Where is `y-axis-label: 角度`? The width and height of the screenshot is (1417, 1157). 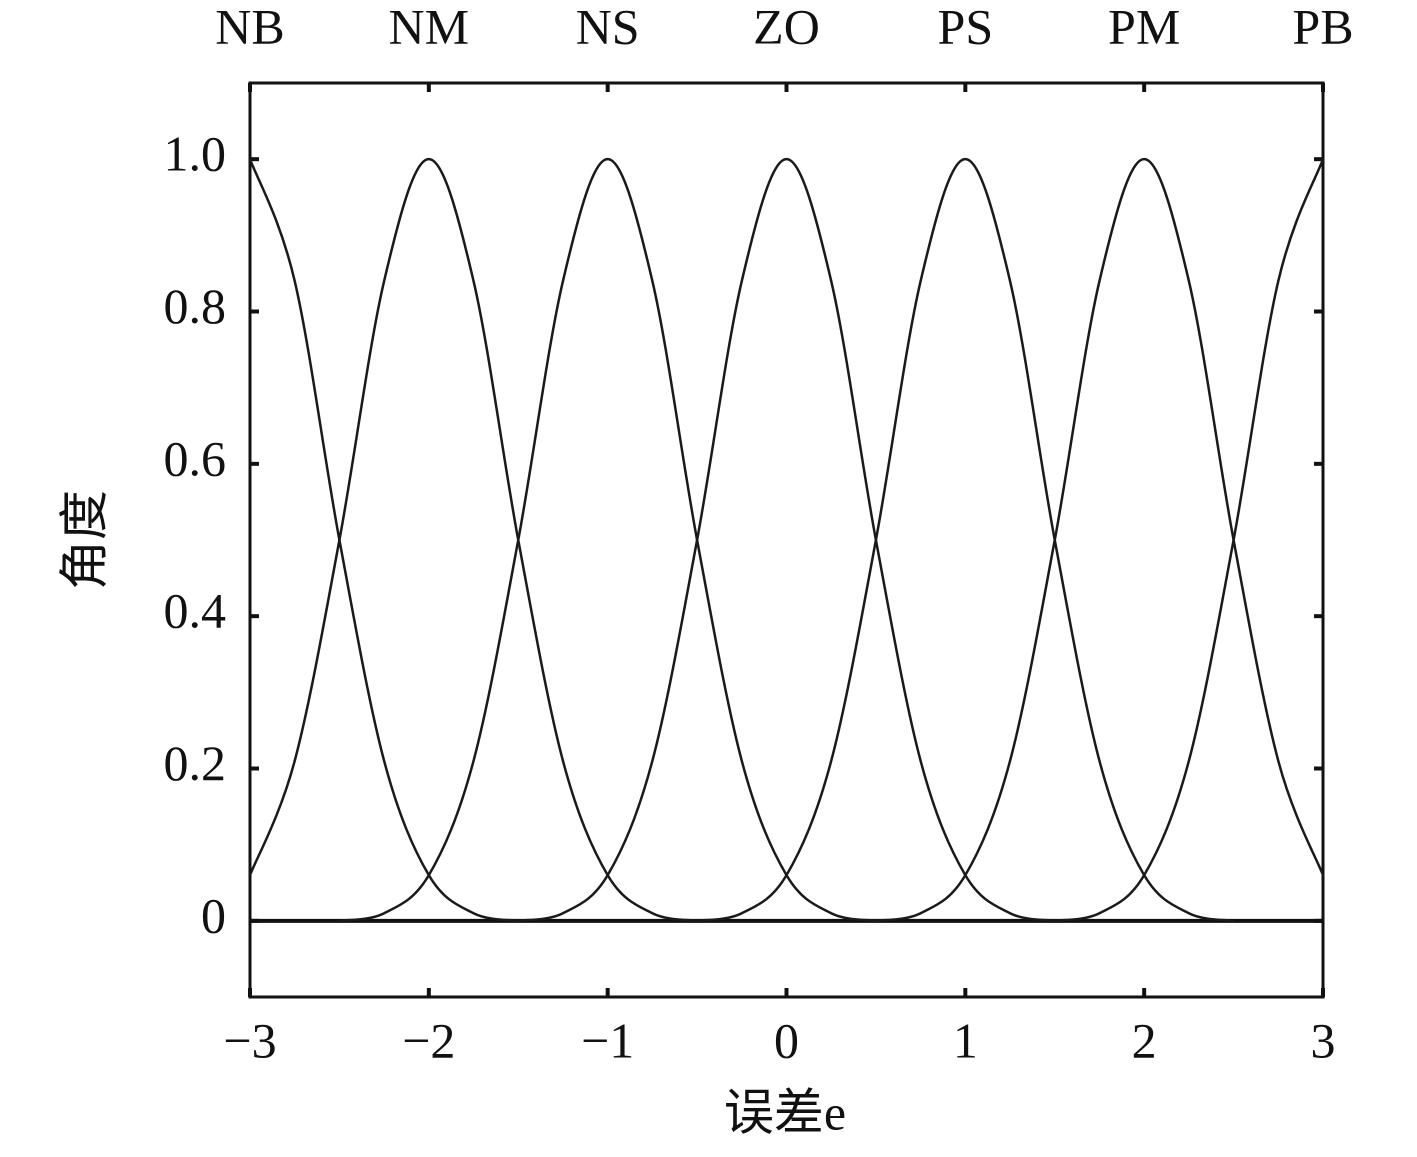
y-axis-label: 角度 is located at coordinates (84, 540).